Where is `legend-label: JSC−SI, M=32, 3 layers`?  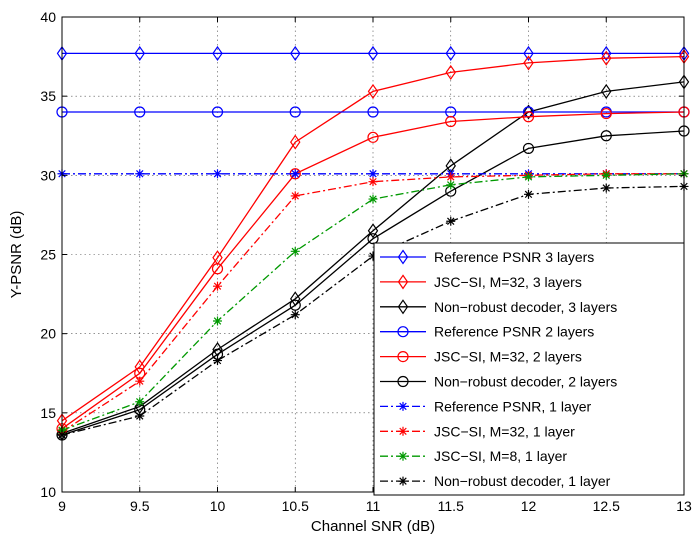
legend-label: JSC−SI, M=32, 3 layers is located at coordinates (508, 282).